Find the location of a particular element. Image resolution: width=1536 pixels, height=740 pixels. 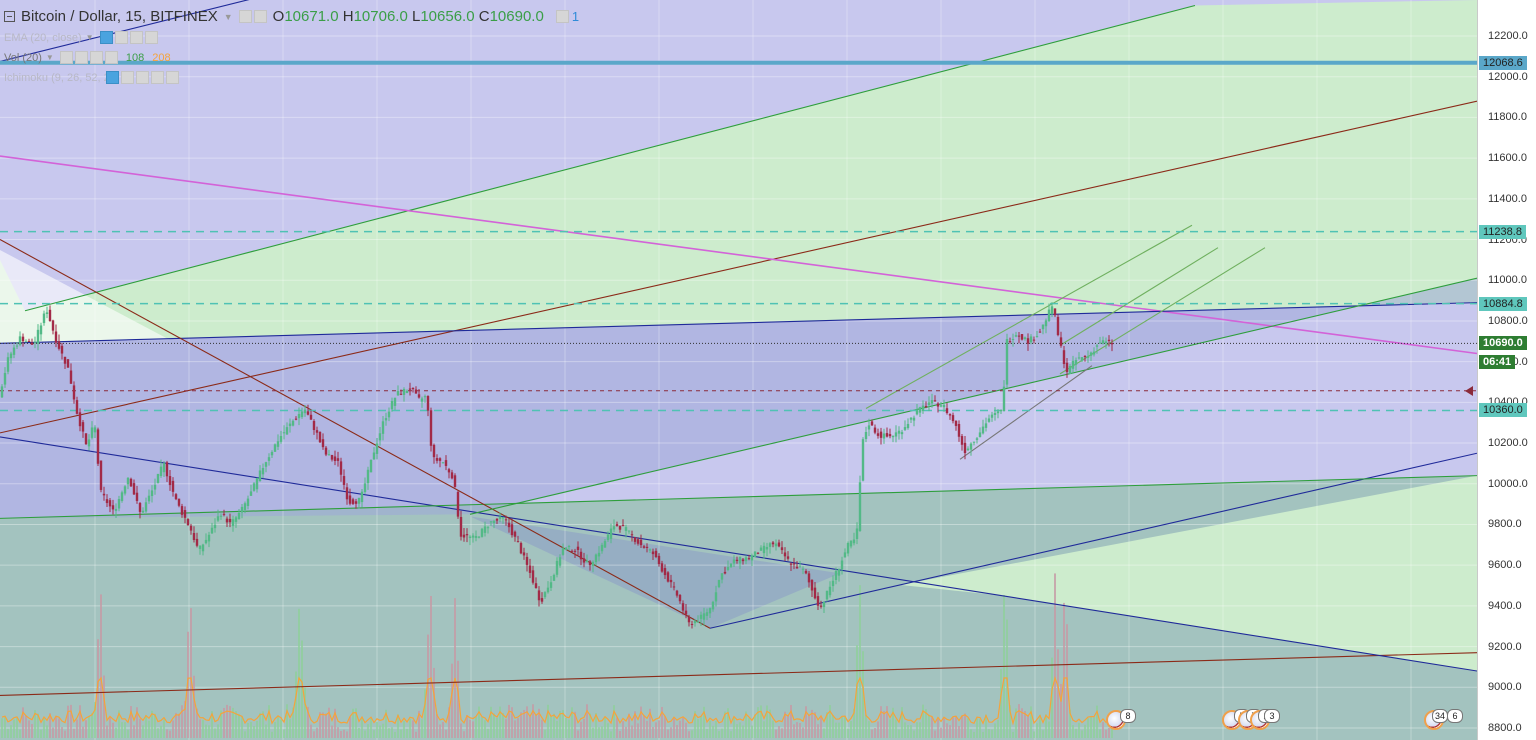

event-badge: 6 is located at coordinates (1455, 716).